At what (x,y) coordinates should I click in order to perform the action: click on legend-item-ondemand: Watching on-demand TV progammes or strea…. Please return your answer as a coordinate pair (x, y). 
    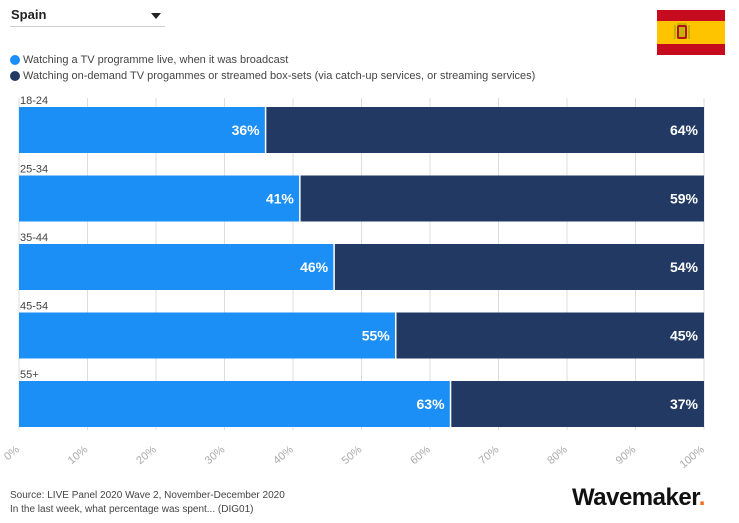
    Looking at the image, I should click on (272, 75).